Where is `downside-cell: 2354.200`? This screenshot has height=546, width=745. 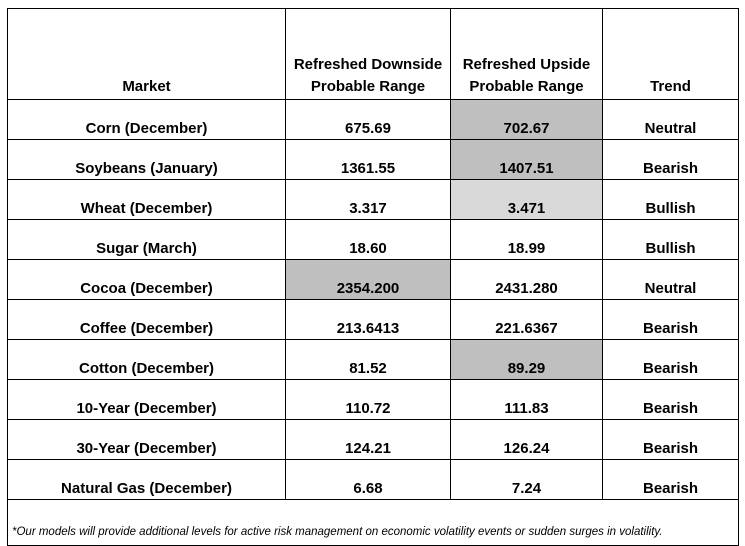 downside-cell: 2354.200 is located at coordinates (368, 279).